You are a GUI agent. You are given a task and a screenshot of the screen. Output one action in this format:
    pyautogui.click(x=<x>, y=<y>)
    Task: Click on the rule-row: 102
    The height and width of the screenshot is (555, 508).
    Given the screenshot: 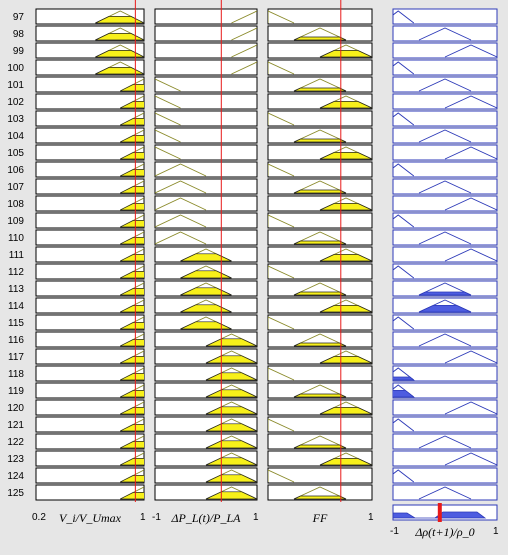 What is the action you would take?
    pyautogui.click(x=252, y=101)
    